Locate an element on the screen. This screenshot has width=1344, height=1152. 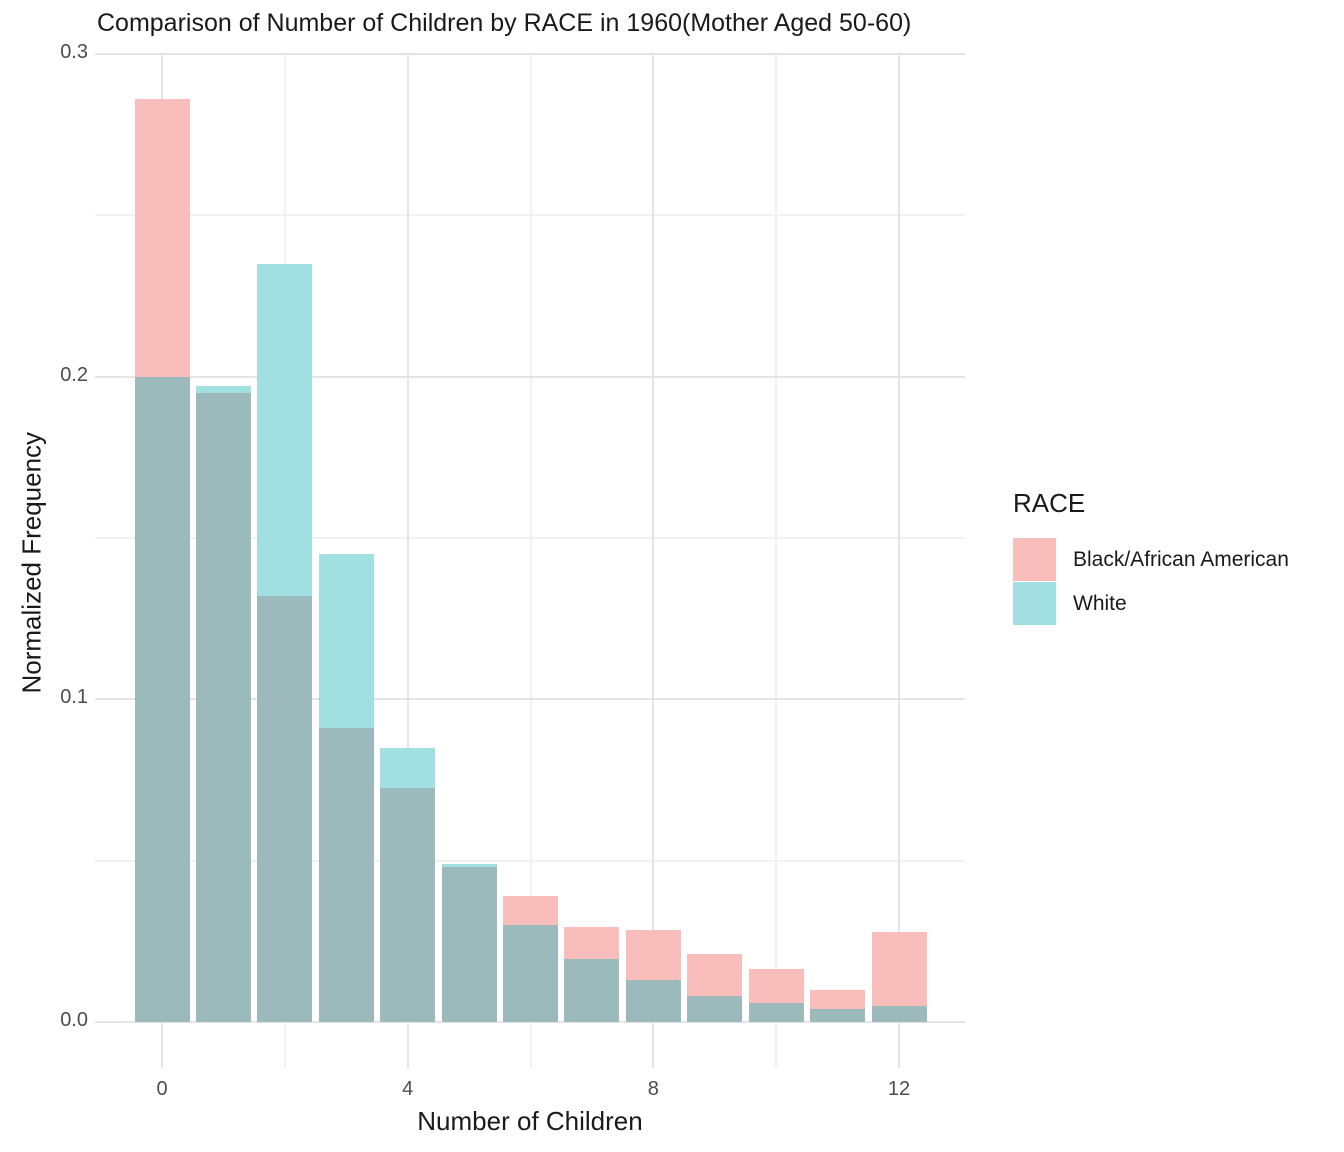
bar-overlap-x1 is located at coordinates (223, 707).